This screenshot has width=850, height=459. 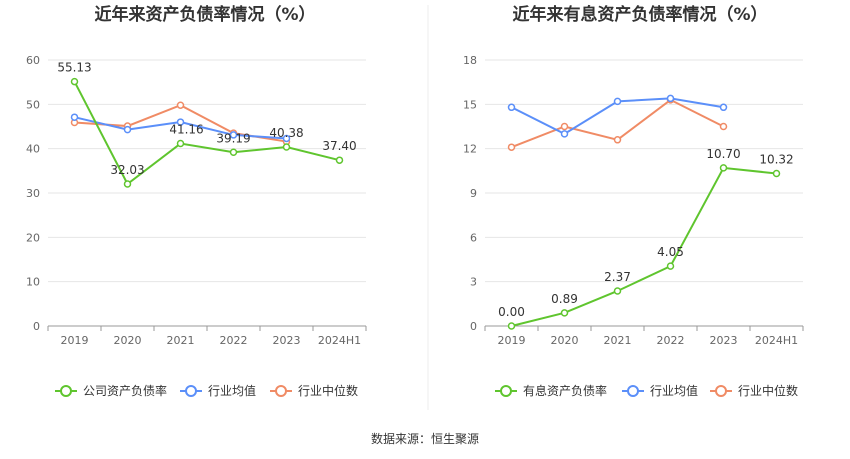 I want to click on y-axis: 0 10 20 30 40 50 60, so click(x=33, y=193).